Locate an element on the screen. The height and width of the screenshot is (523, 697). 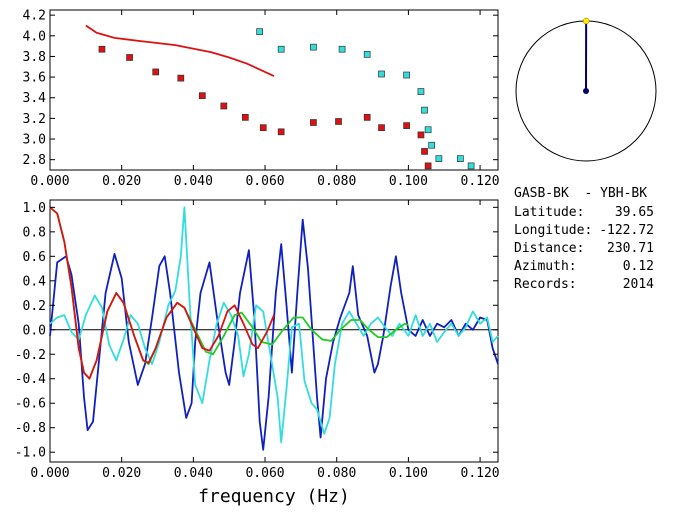
info-value: 2014 is located at coordinates (638, 284).